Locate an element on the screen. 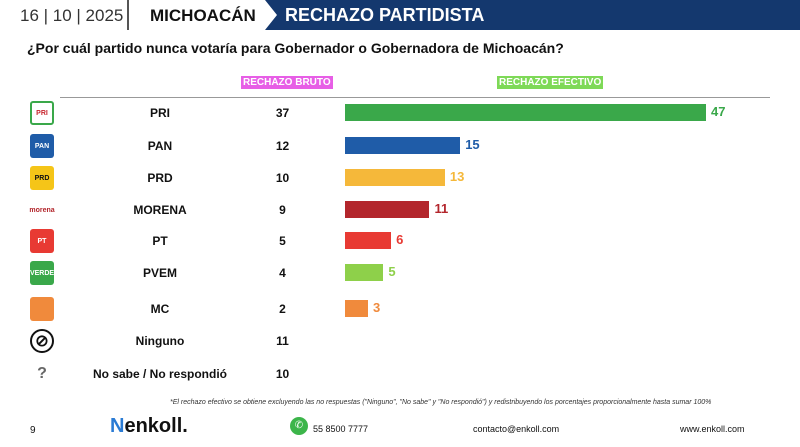  party-label: Ninguno is located at coordinates (160, 341).